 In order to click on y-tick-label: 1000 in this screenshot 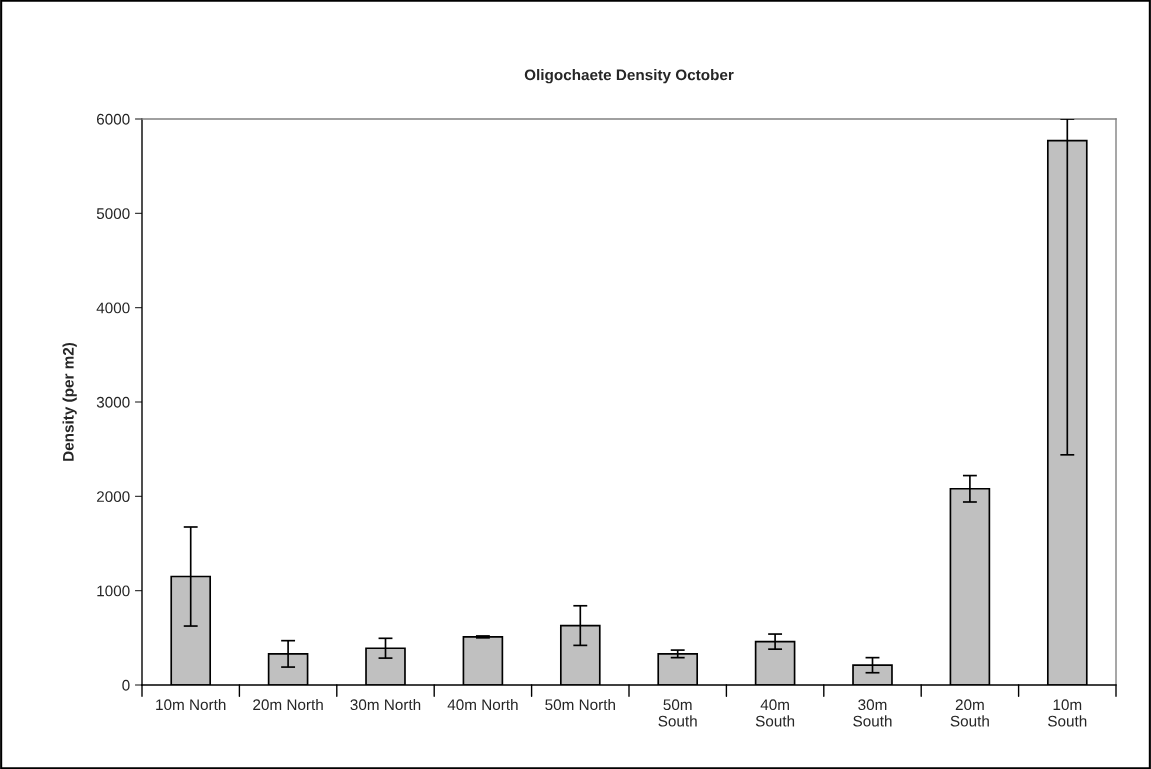, I will do `click(113, 591)`.